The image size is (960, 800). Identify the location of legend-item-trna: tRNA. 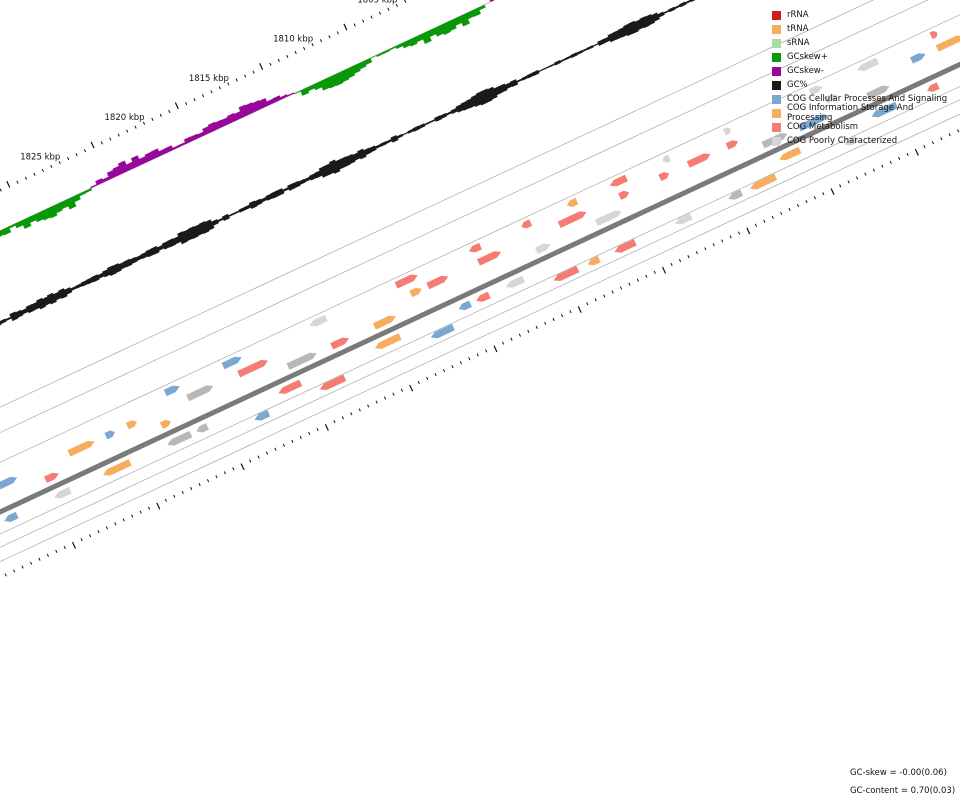
(866, 29).